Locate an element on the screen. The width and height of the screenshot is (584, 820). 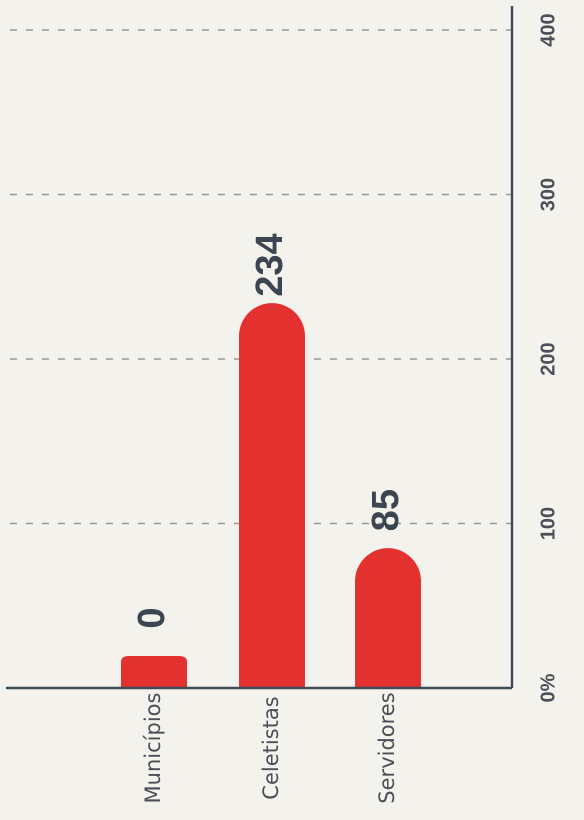
value-label: 234 is located at coordinates (270, 264).